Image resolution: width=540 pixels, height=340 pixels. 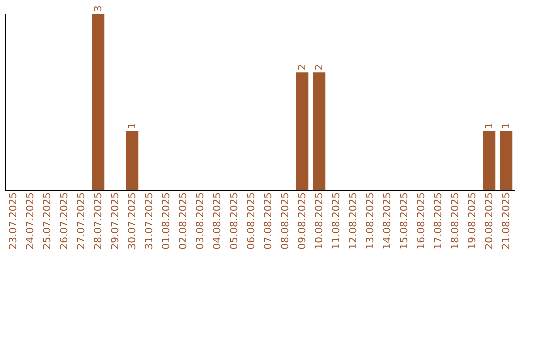 I want to click on x-tick-label: 17.08.2025, so click(x=439, y=221).